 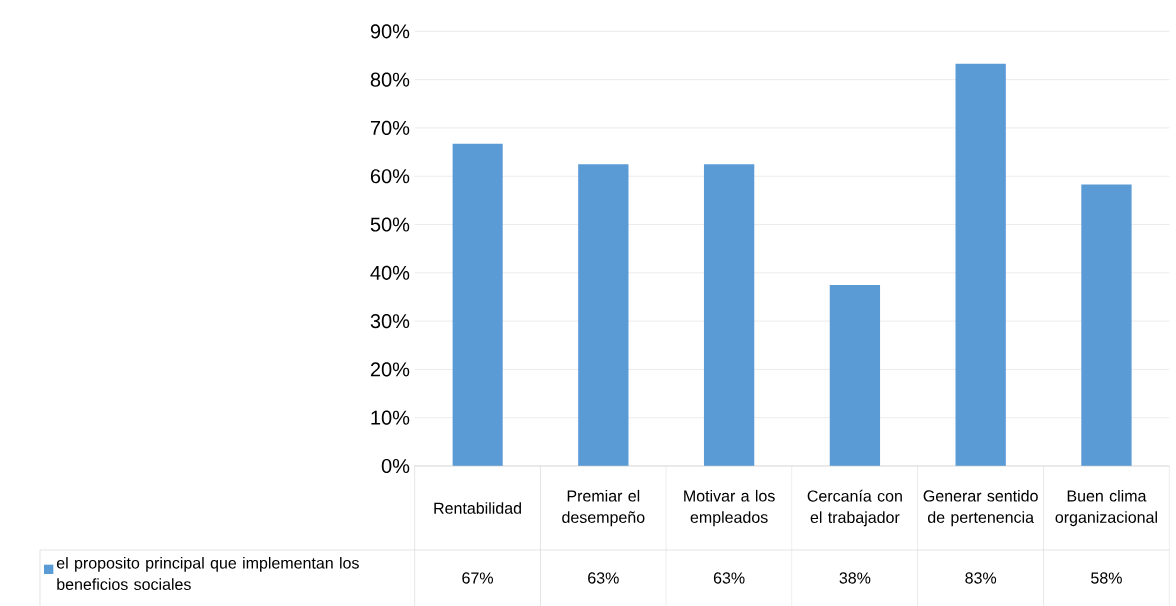 I want to click on y-tick-label: 30%, so click(x=390, y=321).